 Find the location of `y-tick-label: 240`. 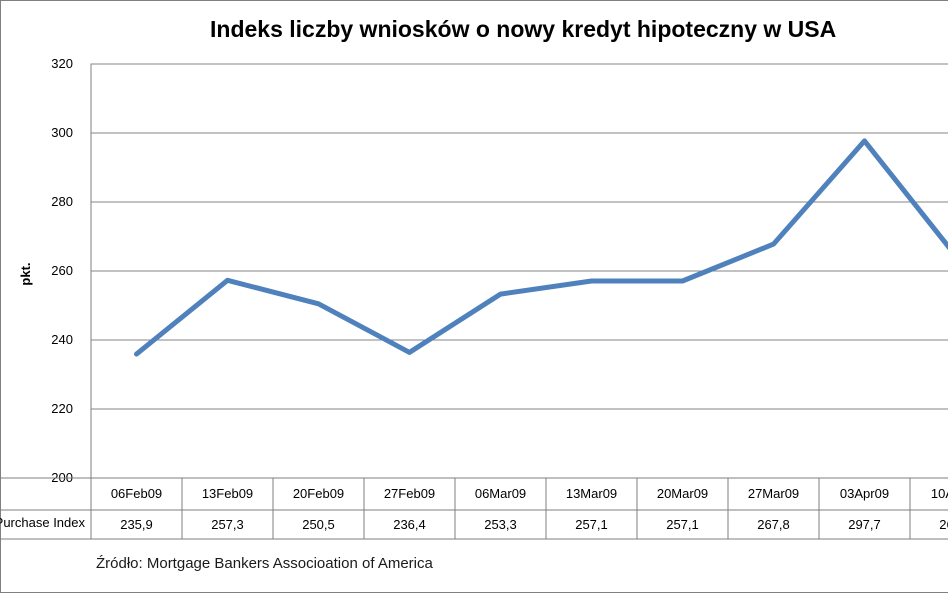

y-tick-label: 240 is located at coordinates (62, 339).